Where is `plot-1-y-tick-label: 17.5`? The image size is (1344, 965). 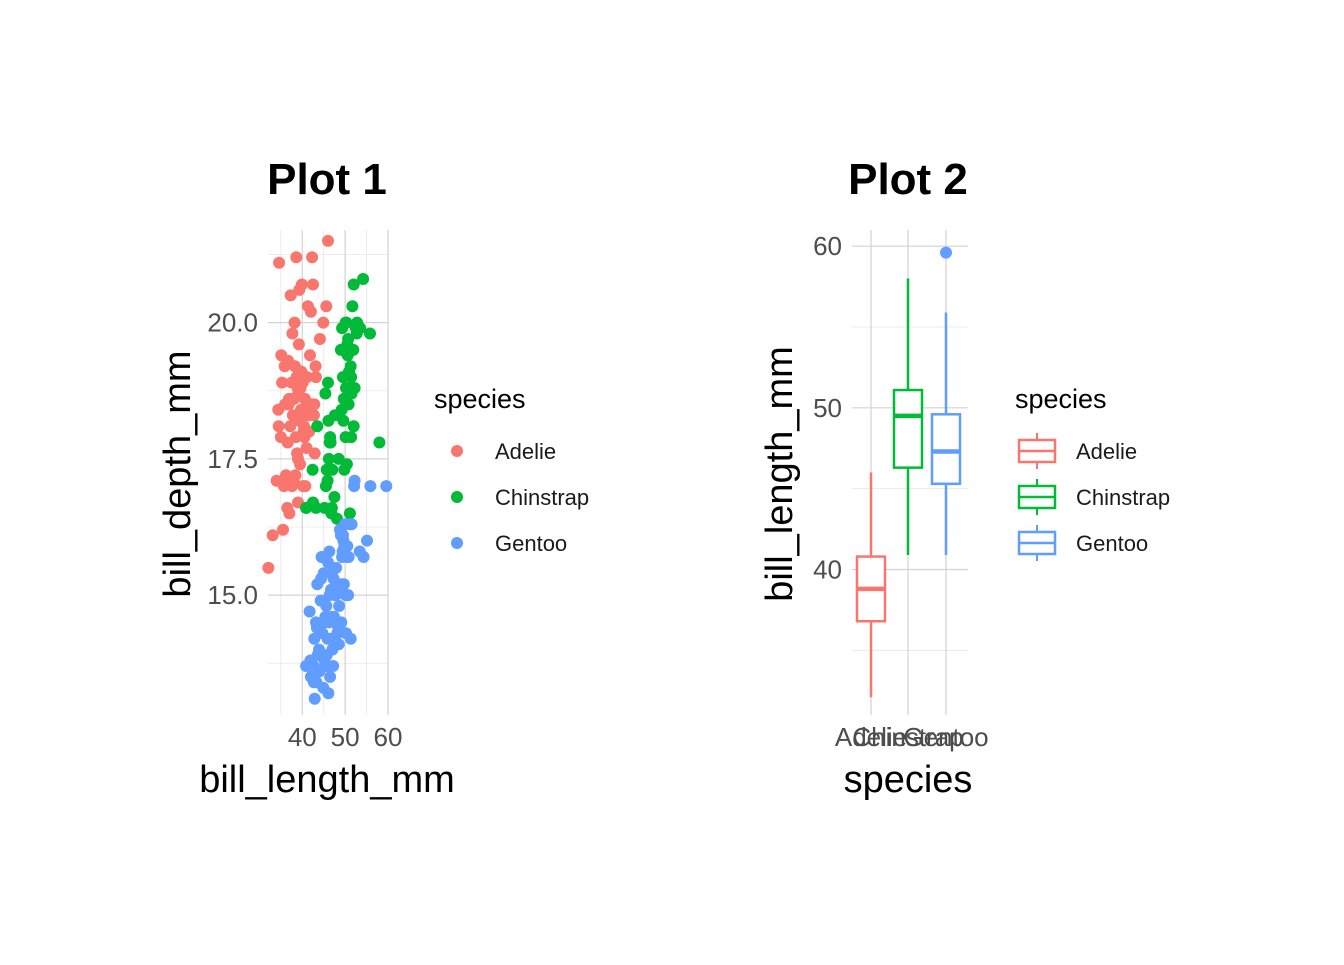 plot-1-y-tick-label: 17.5 is located at coordinates (232, 459).